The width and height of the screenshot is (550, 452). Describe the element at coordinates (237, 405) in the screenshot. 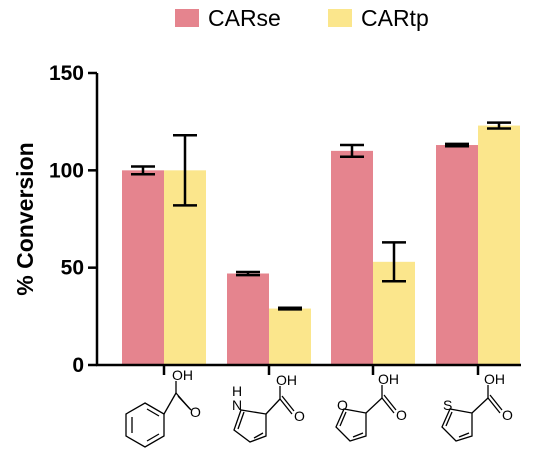

I see `pyrrole-n-label: N` at that location.